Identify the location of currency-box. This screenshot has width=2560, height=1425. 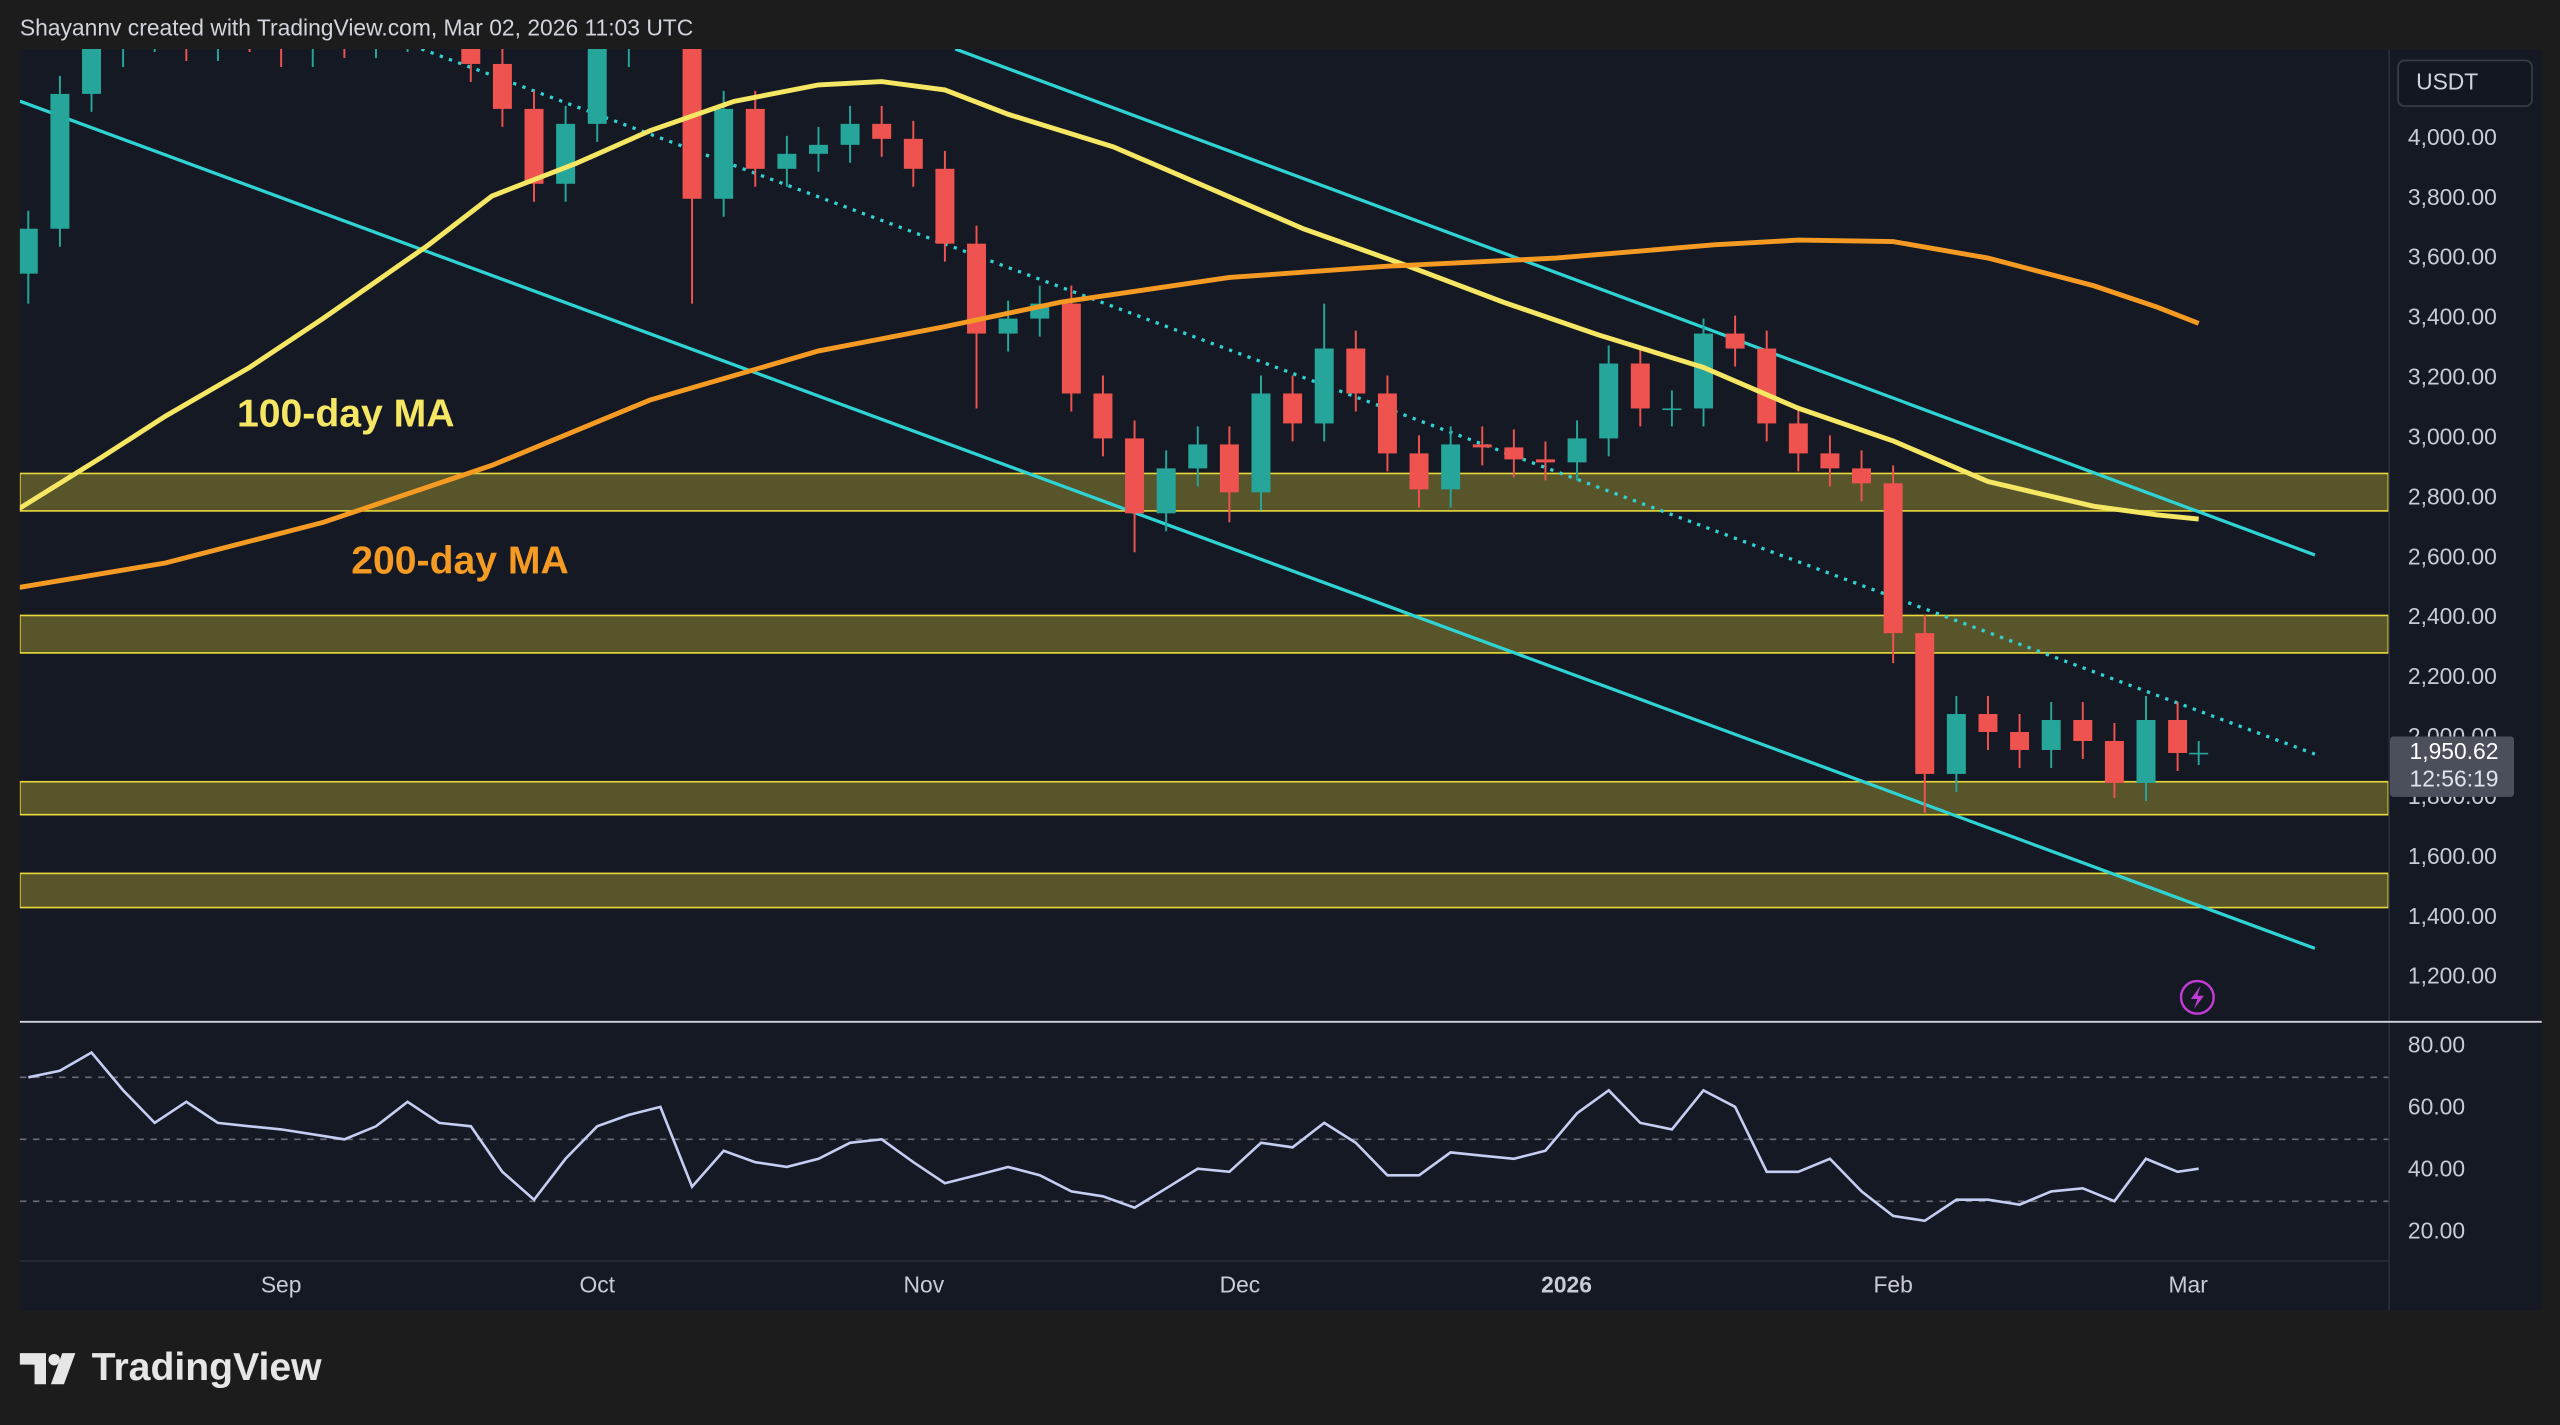
(2465, 83).